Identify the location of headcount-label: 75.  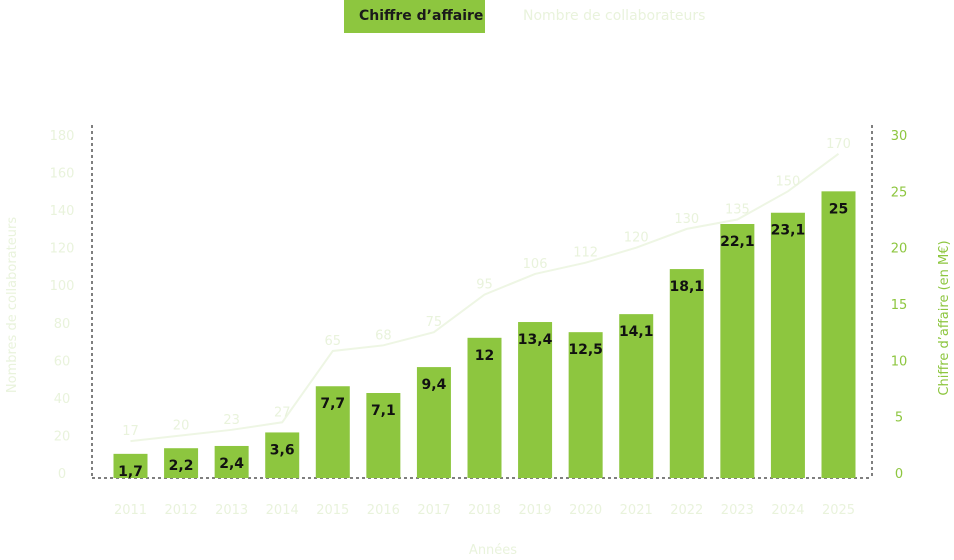
(434, 322).